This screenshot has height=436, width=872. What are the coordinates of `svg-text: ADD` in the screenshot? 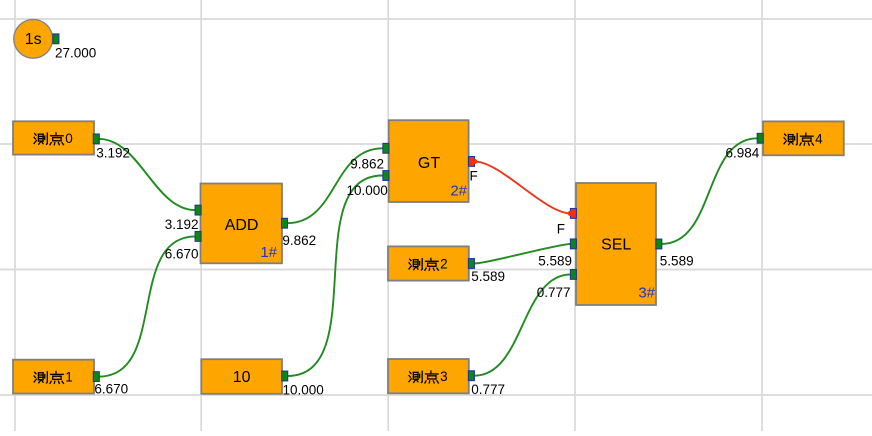 It's located at (242, 225).